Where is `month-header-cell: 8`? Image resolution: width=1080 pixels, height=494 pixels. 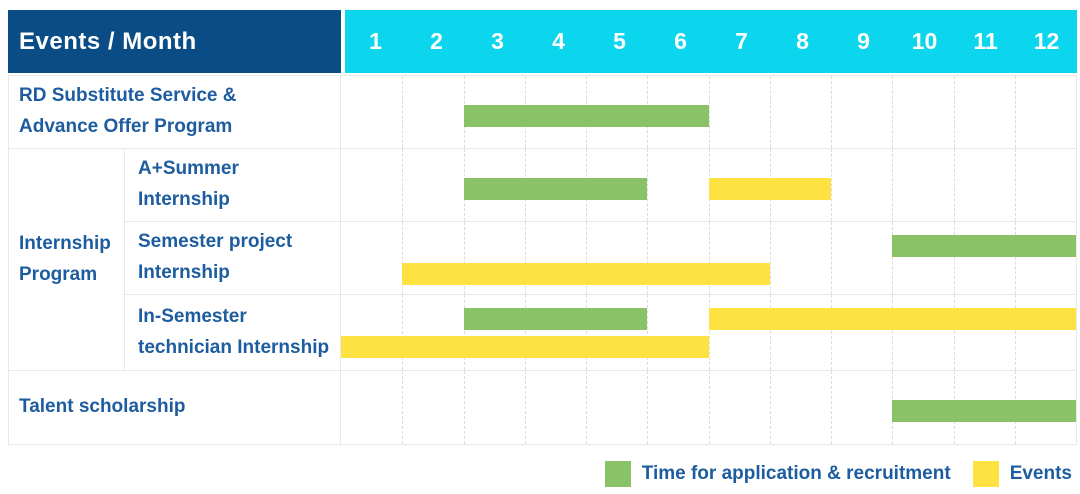
month-header-cell: 8 is located at coordinates (802, 41).